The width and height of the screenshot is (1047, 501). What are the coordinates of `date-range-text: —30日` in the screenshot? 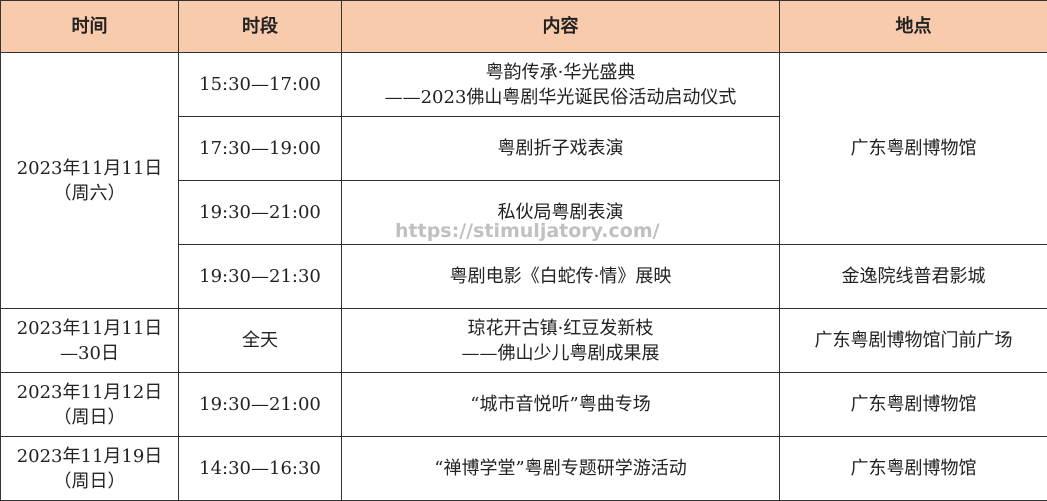 It's located at (89, 353).